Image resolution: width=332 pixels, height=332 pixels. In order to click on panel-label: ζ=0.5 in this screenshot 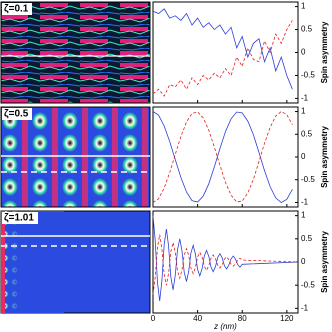, I will do `click(16, 114)`.